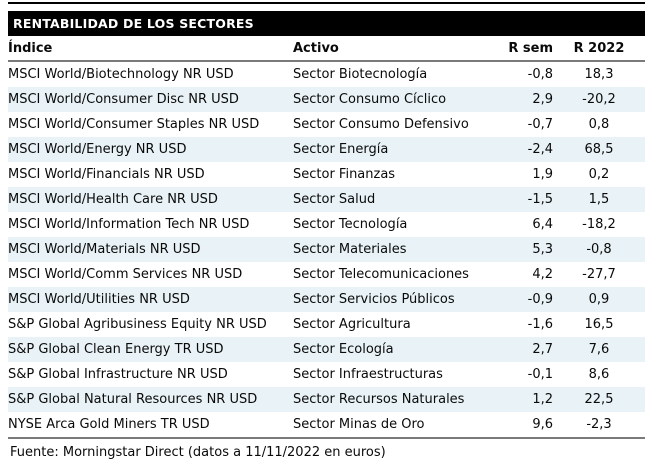 The width and height of the screenshot is (659, 476). What do you see at coordinates (542, 349) in the screenshot?
I see `weekly-return-cell: 2,7` at bounding box center [542, 349].